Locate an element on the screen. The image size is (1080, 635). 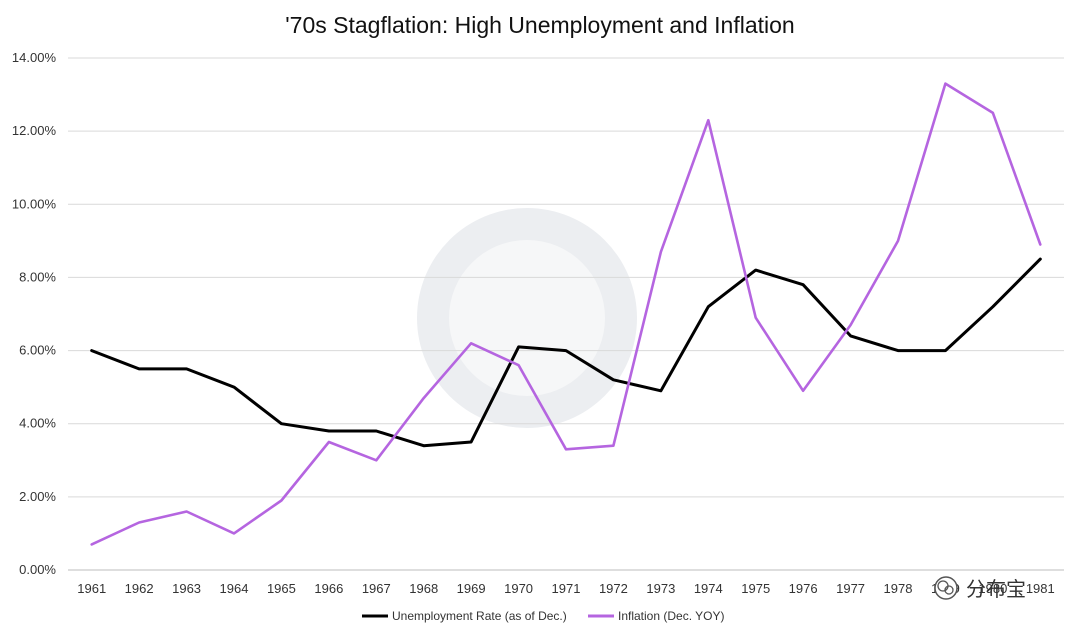
x-tick-label: 1966 is located at coordinates (328, 588).